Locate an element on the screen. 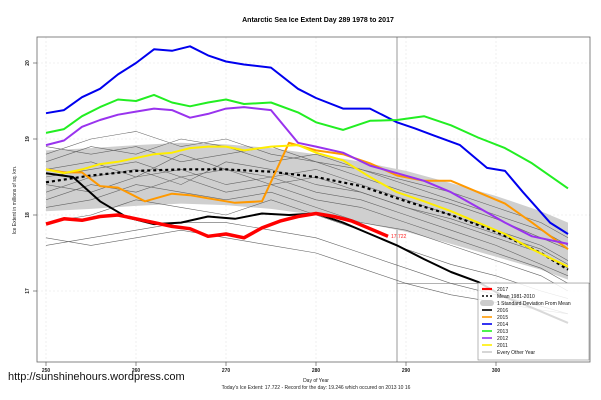 The image size is (601, 400). y-tick-label: 18 is located at coordinates (28, 215).